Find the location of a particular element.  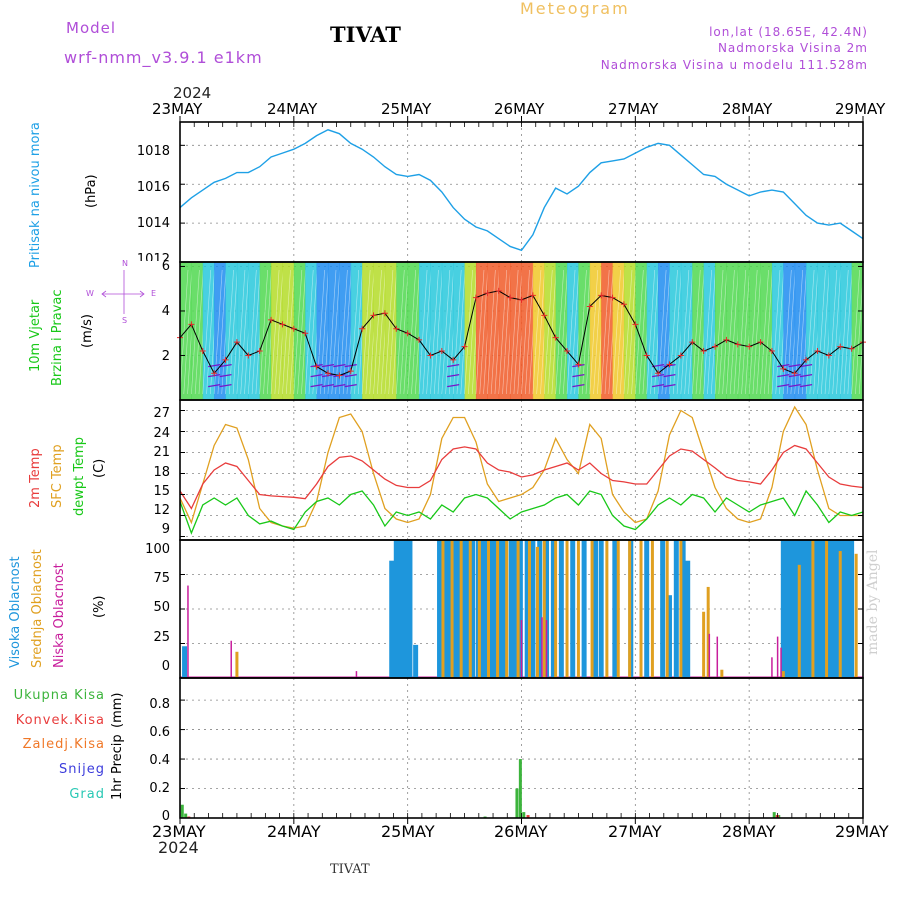

watermark: made by Angel is located at coordinates (873, 602).